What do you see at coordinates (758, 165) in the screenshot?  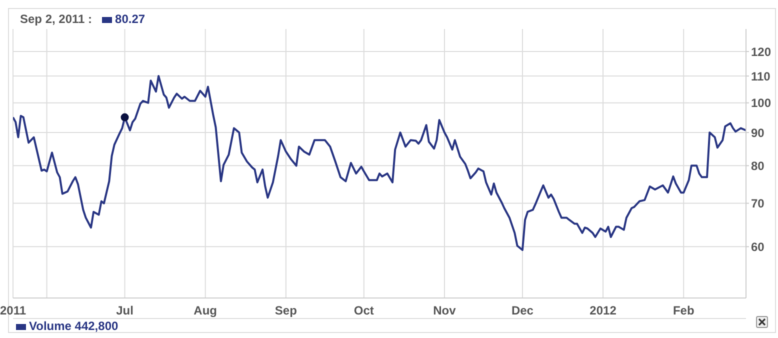 I see `y-tick-label: 80` at bounding box center [758, 165].